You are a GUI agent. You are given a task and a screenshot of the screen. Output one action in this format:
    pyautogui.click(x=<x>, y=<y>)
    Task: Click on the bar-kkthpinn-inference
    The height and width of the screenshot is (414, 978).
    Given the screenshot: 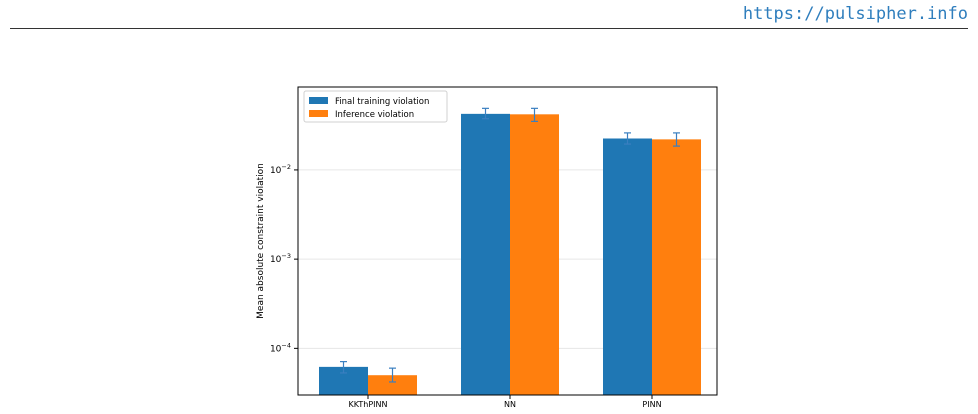 What is the action you would take?
    pyautogui.click(x=392, y=385)
    